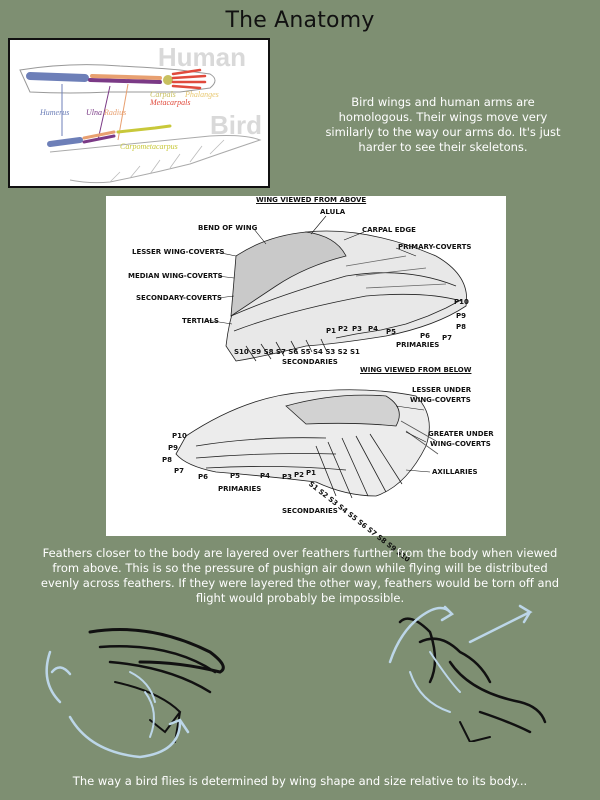 The image size is (600, 800). Describe the element at coordinates (179, 471) in the screenshot. I see `below-p7: P7` at that location.